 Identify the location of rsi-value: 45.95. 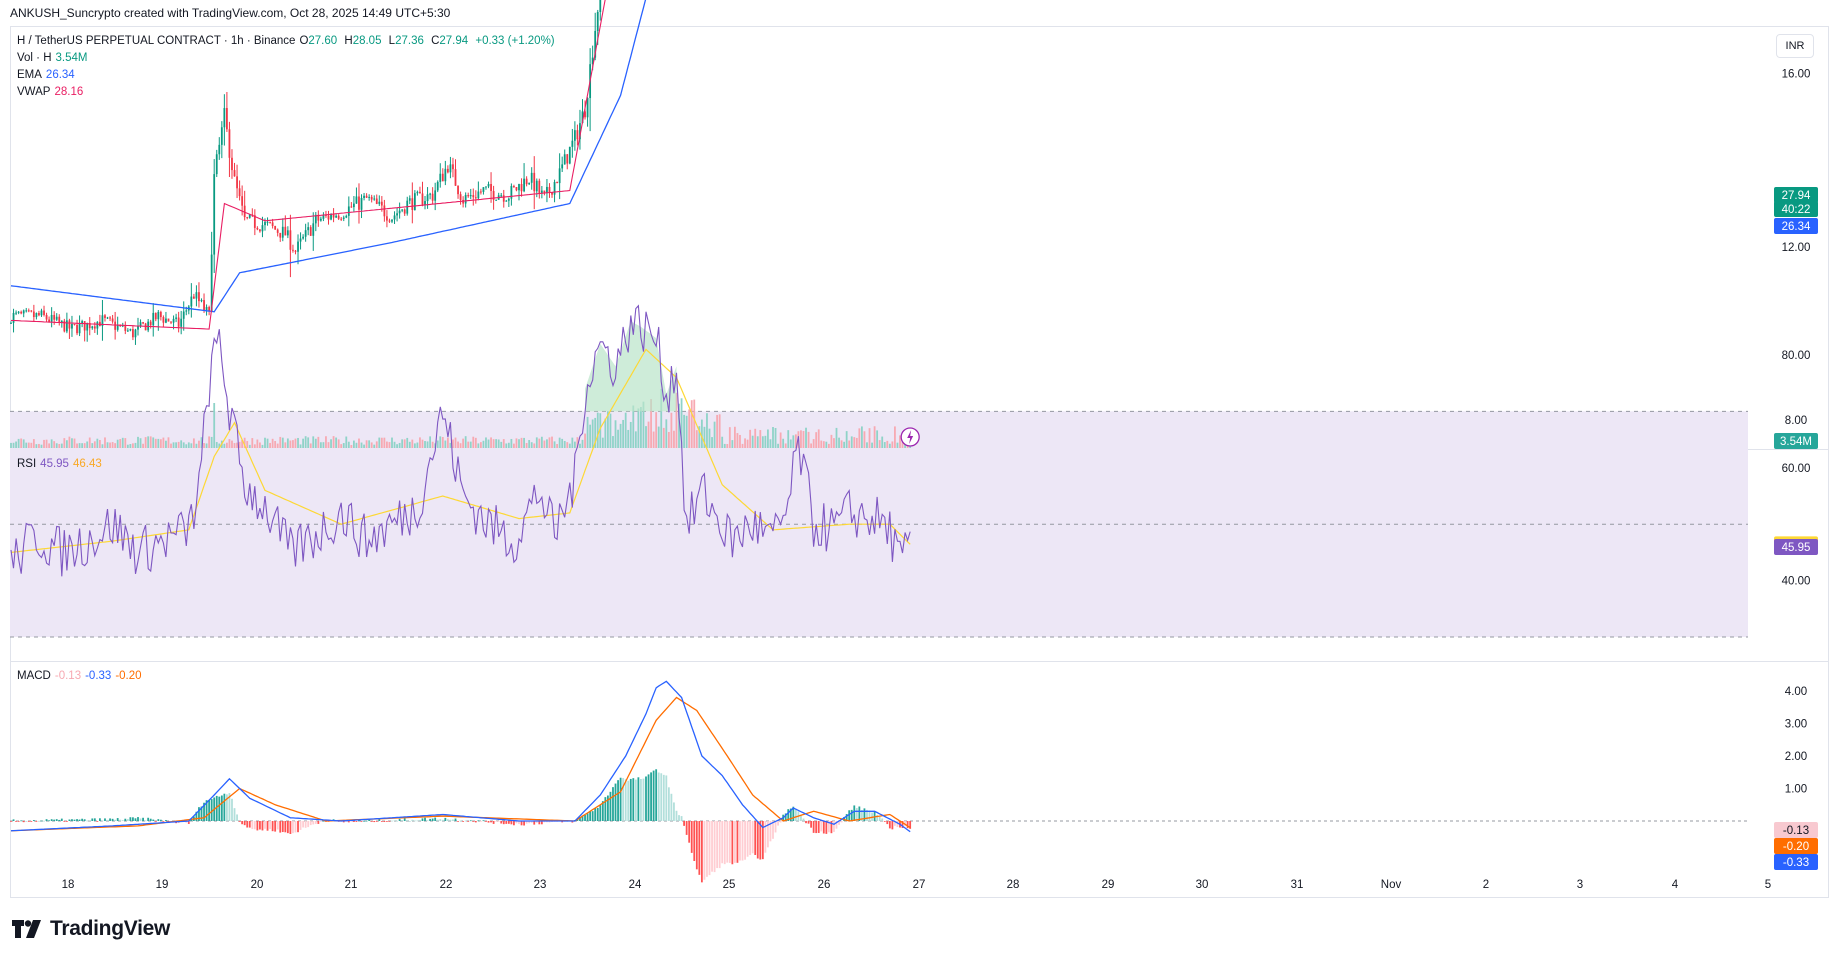
(54, 464).